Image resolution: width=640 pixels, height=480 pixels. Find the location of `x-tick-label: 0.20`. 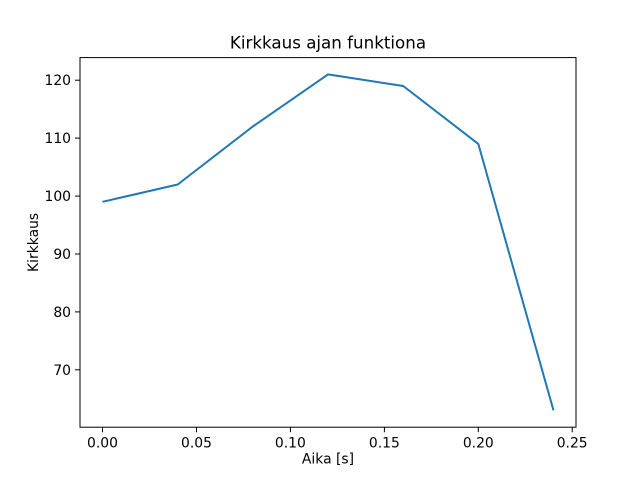

x-tick-label: 0.20 is located at coordinates (478, 444).